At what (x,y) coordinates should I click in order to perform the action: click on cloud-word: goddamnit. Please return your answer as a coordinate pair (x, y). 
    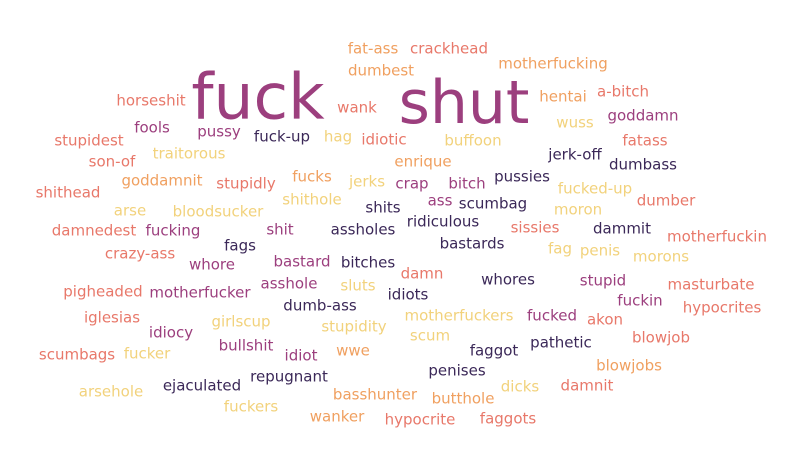
    Looking at the image, I should click on (162, 180).